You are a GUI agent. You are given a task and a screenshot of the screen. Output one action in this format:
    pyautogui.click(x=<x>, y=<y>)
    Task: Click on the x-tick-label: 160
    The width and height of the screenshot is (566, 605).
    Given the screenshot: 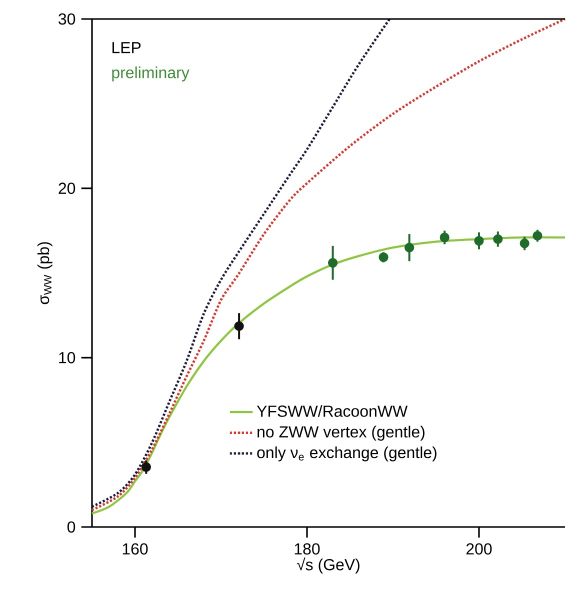 What is the action you would take?
    pyautogui.click(x=135, y=549)
    